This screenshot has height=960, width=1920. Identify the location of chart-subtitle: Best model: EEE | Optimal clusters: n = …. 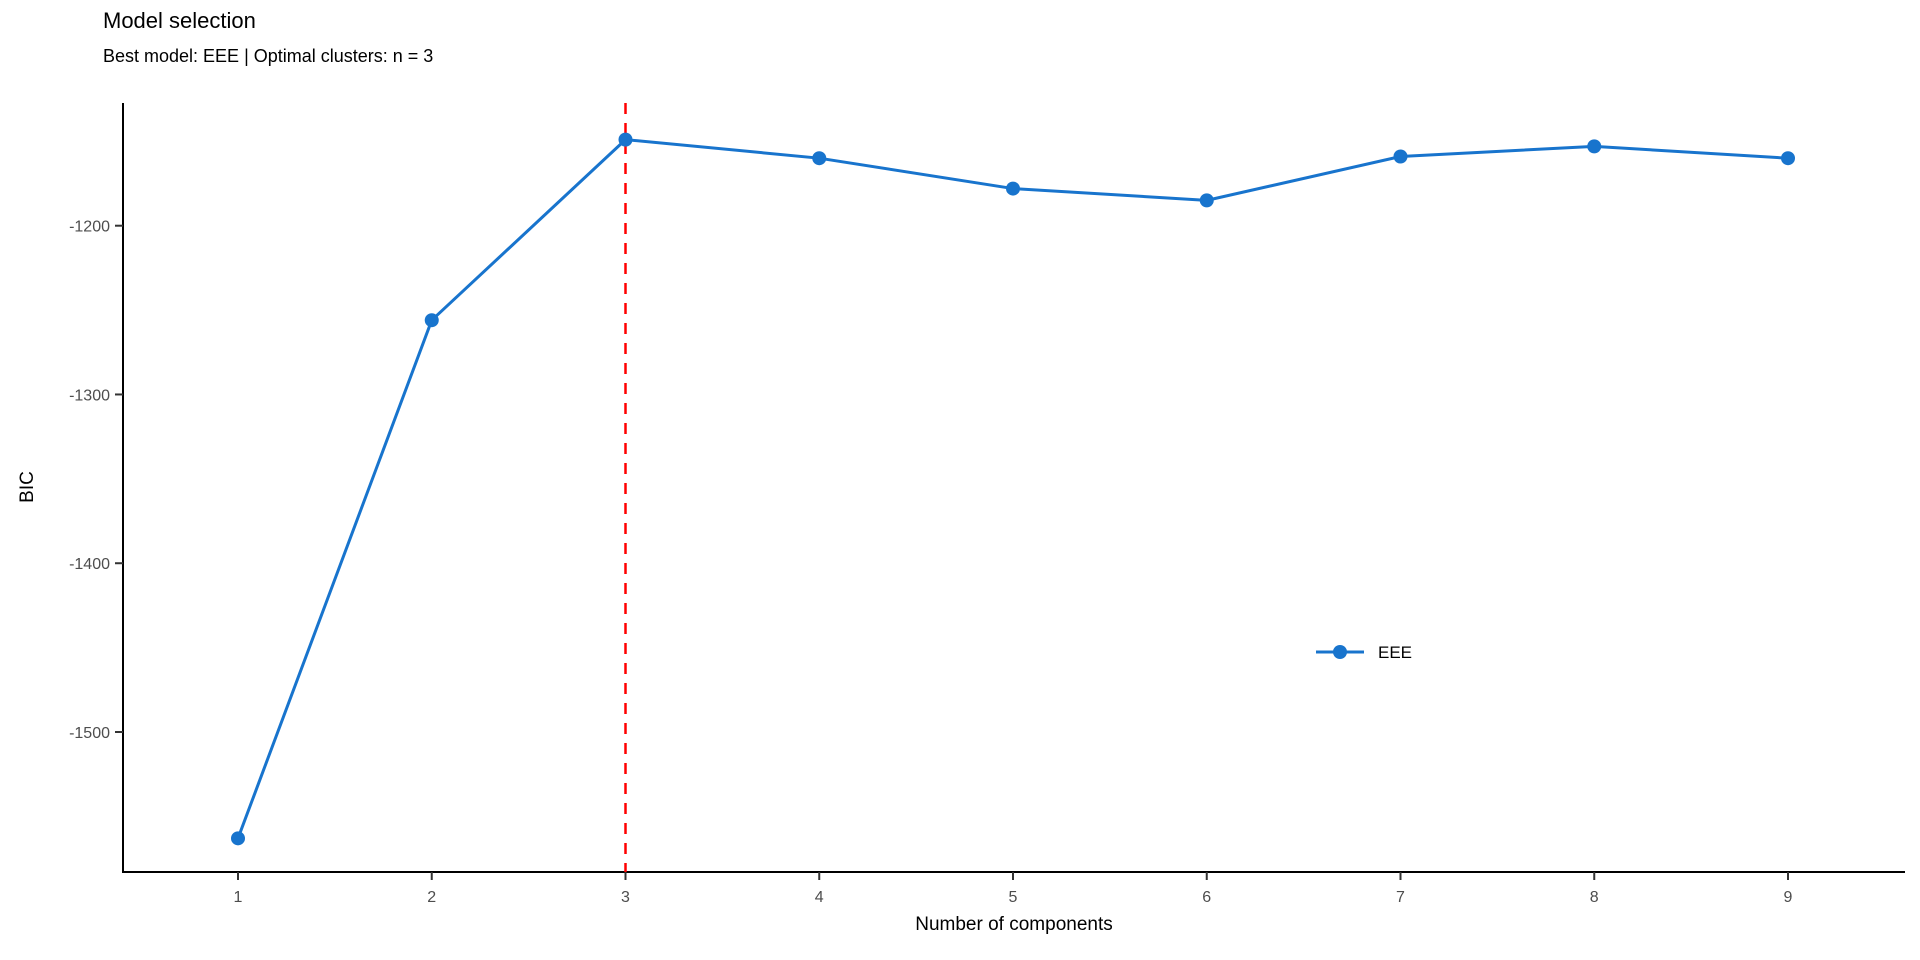
(268, 56).